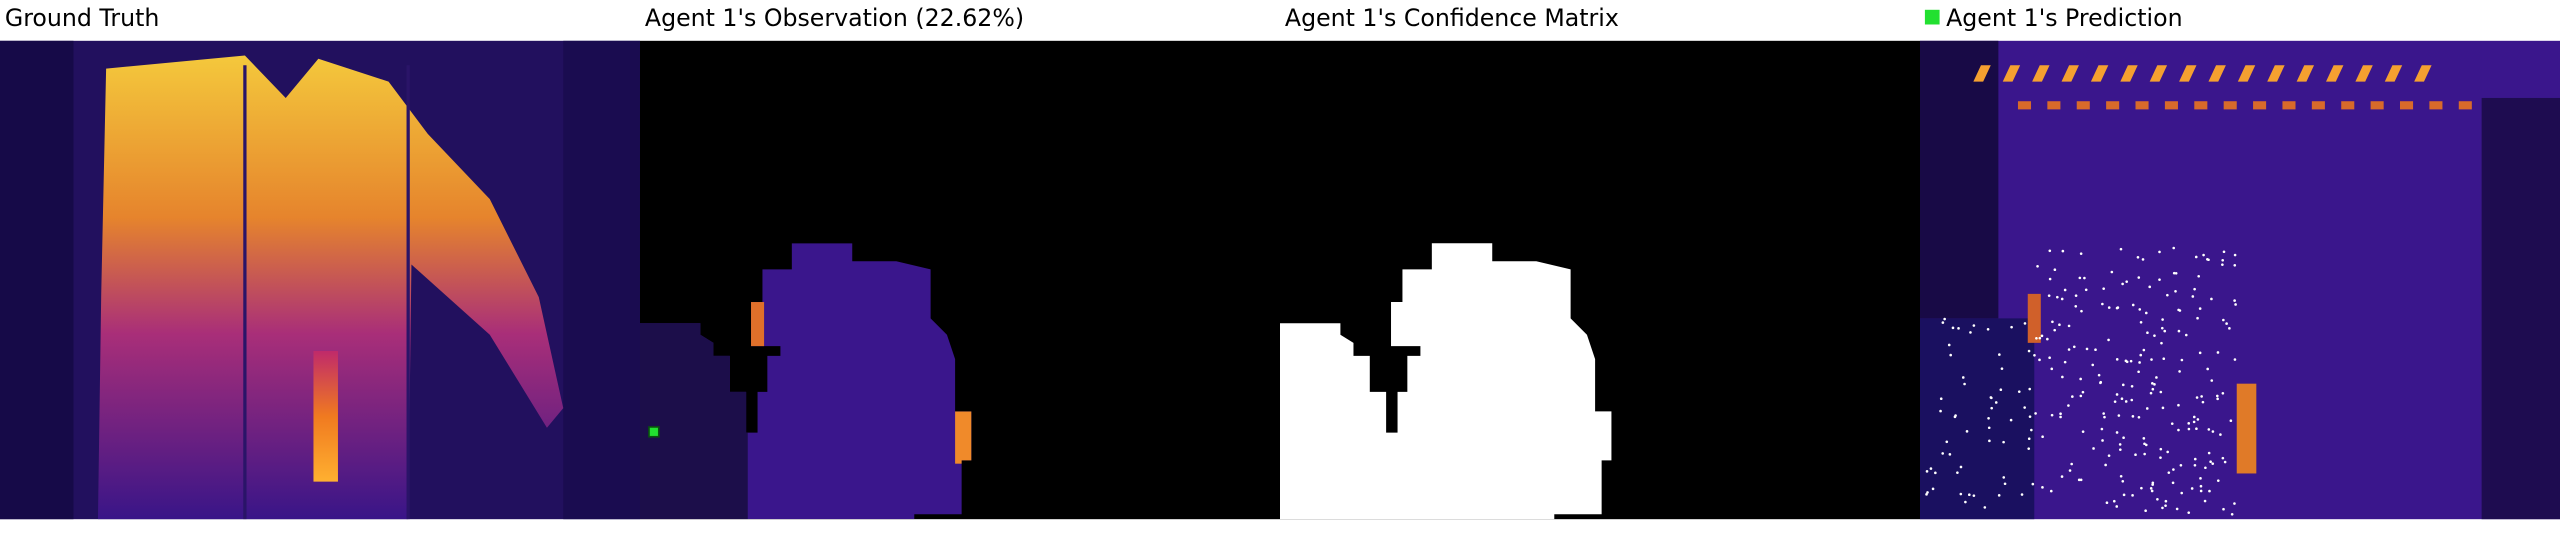 The image size is (2560, 560). I want to click on panel-title: Agent 1's Prediction, so click(2064, 18).